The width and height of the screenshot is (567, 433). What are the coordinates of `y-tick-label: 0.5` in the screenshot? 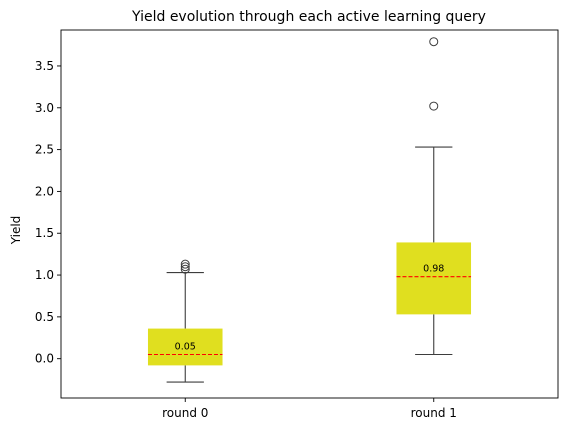 It's located at (44, 317).